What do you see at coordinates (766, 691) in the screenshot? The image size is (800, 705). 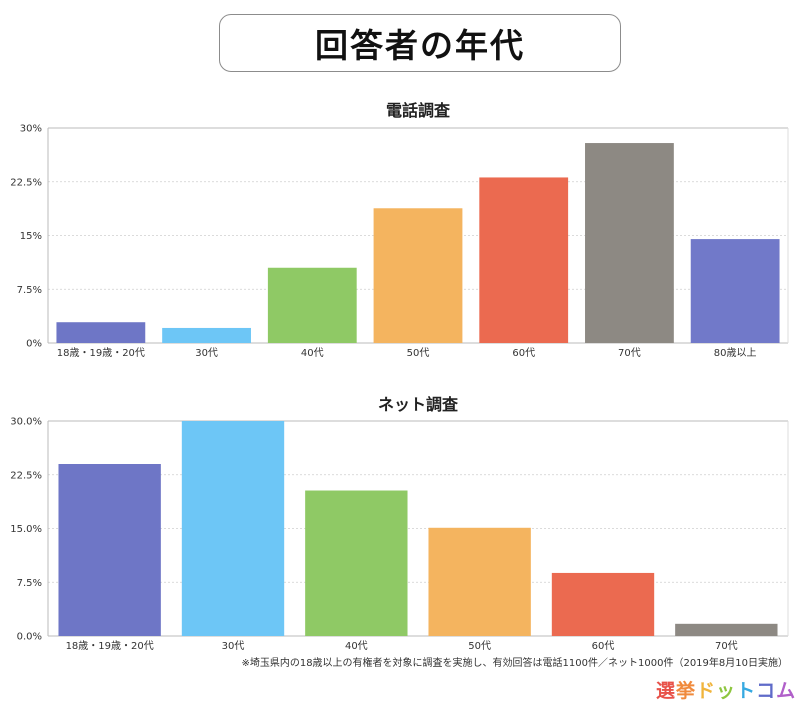 I see `logo-letter: コ` at bounding box center [766, 691].